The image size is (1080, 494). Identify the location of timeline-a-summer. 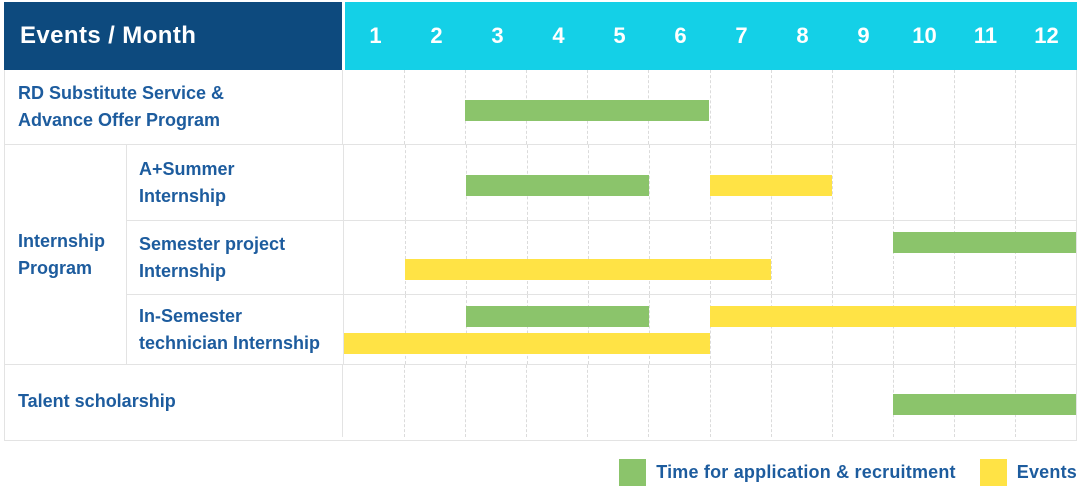
(709, 182).